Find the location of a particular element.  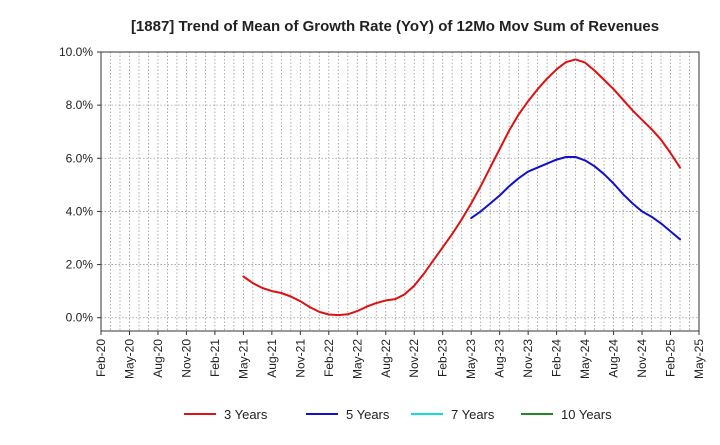

x-tick-label: Feb-23 is located at coordinates (443, 358).